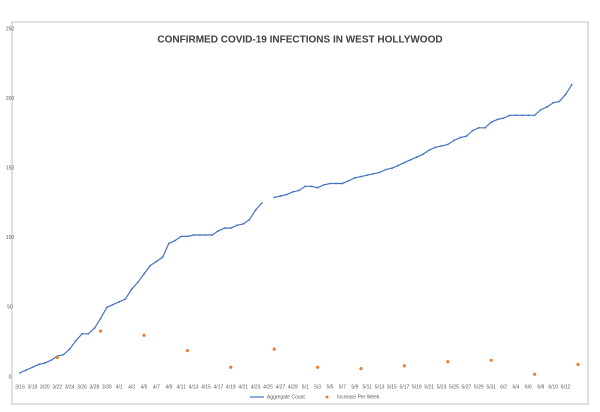  What do you see at coordinates (467, 387) in the screenshot?
I see `x-tick-label: 5/27` at bounding box center [467, 387].